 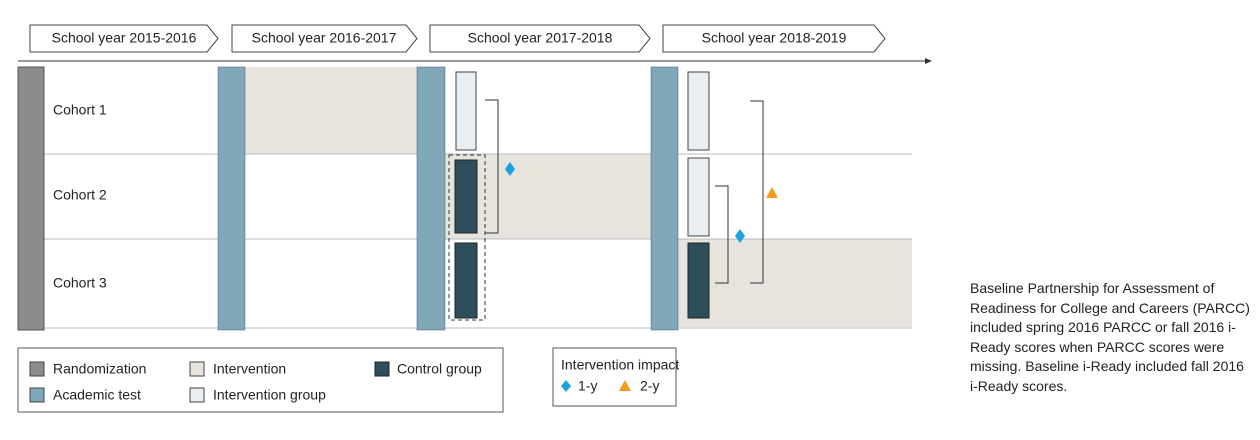 What do you see at coordinates (614, 377) in the screenshot?
I see `impact-legend-box` at bounding box center [614, 377].